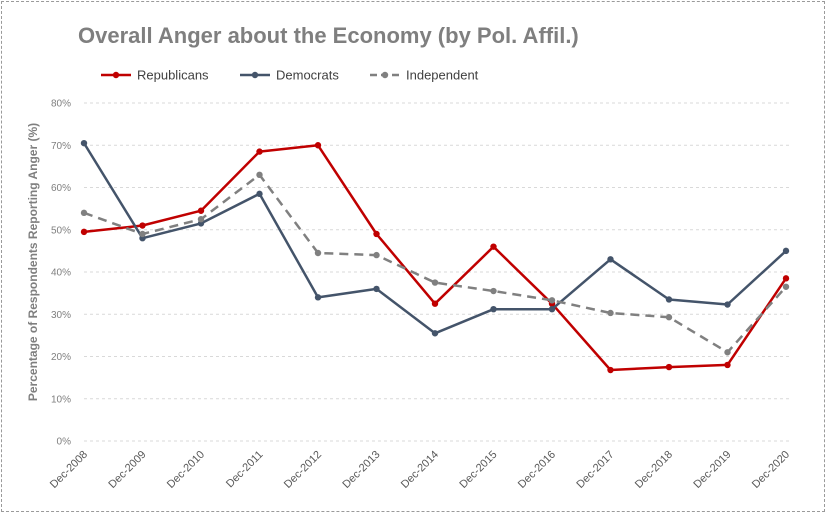 The height and width of the screenshot is (515, 828). I want to click on legend-marker-democrats, so click(255, 75).